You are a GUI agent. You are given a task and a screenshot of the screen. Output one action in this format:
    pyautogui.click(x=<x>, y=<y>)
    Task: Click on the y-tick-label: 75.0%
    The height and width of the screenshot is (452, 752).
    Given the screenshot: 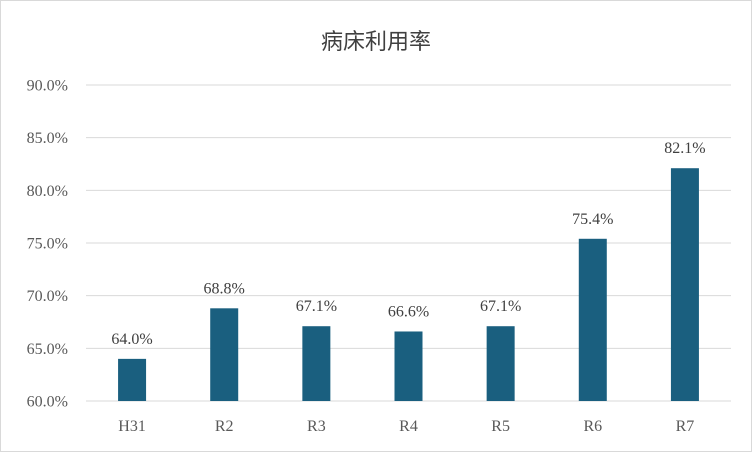 What is the action you would take?
    pyautogui.click(x=47, y=244)
    